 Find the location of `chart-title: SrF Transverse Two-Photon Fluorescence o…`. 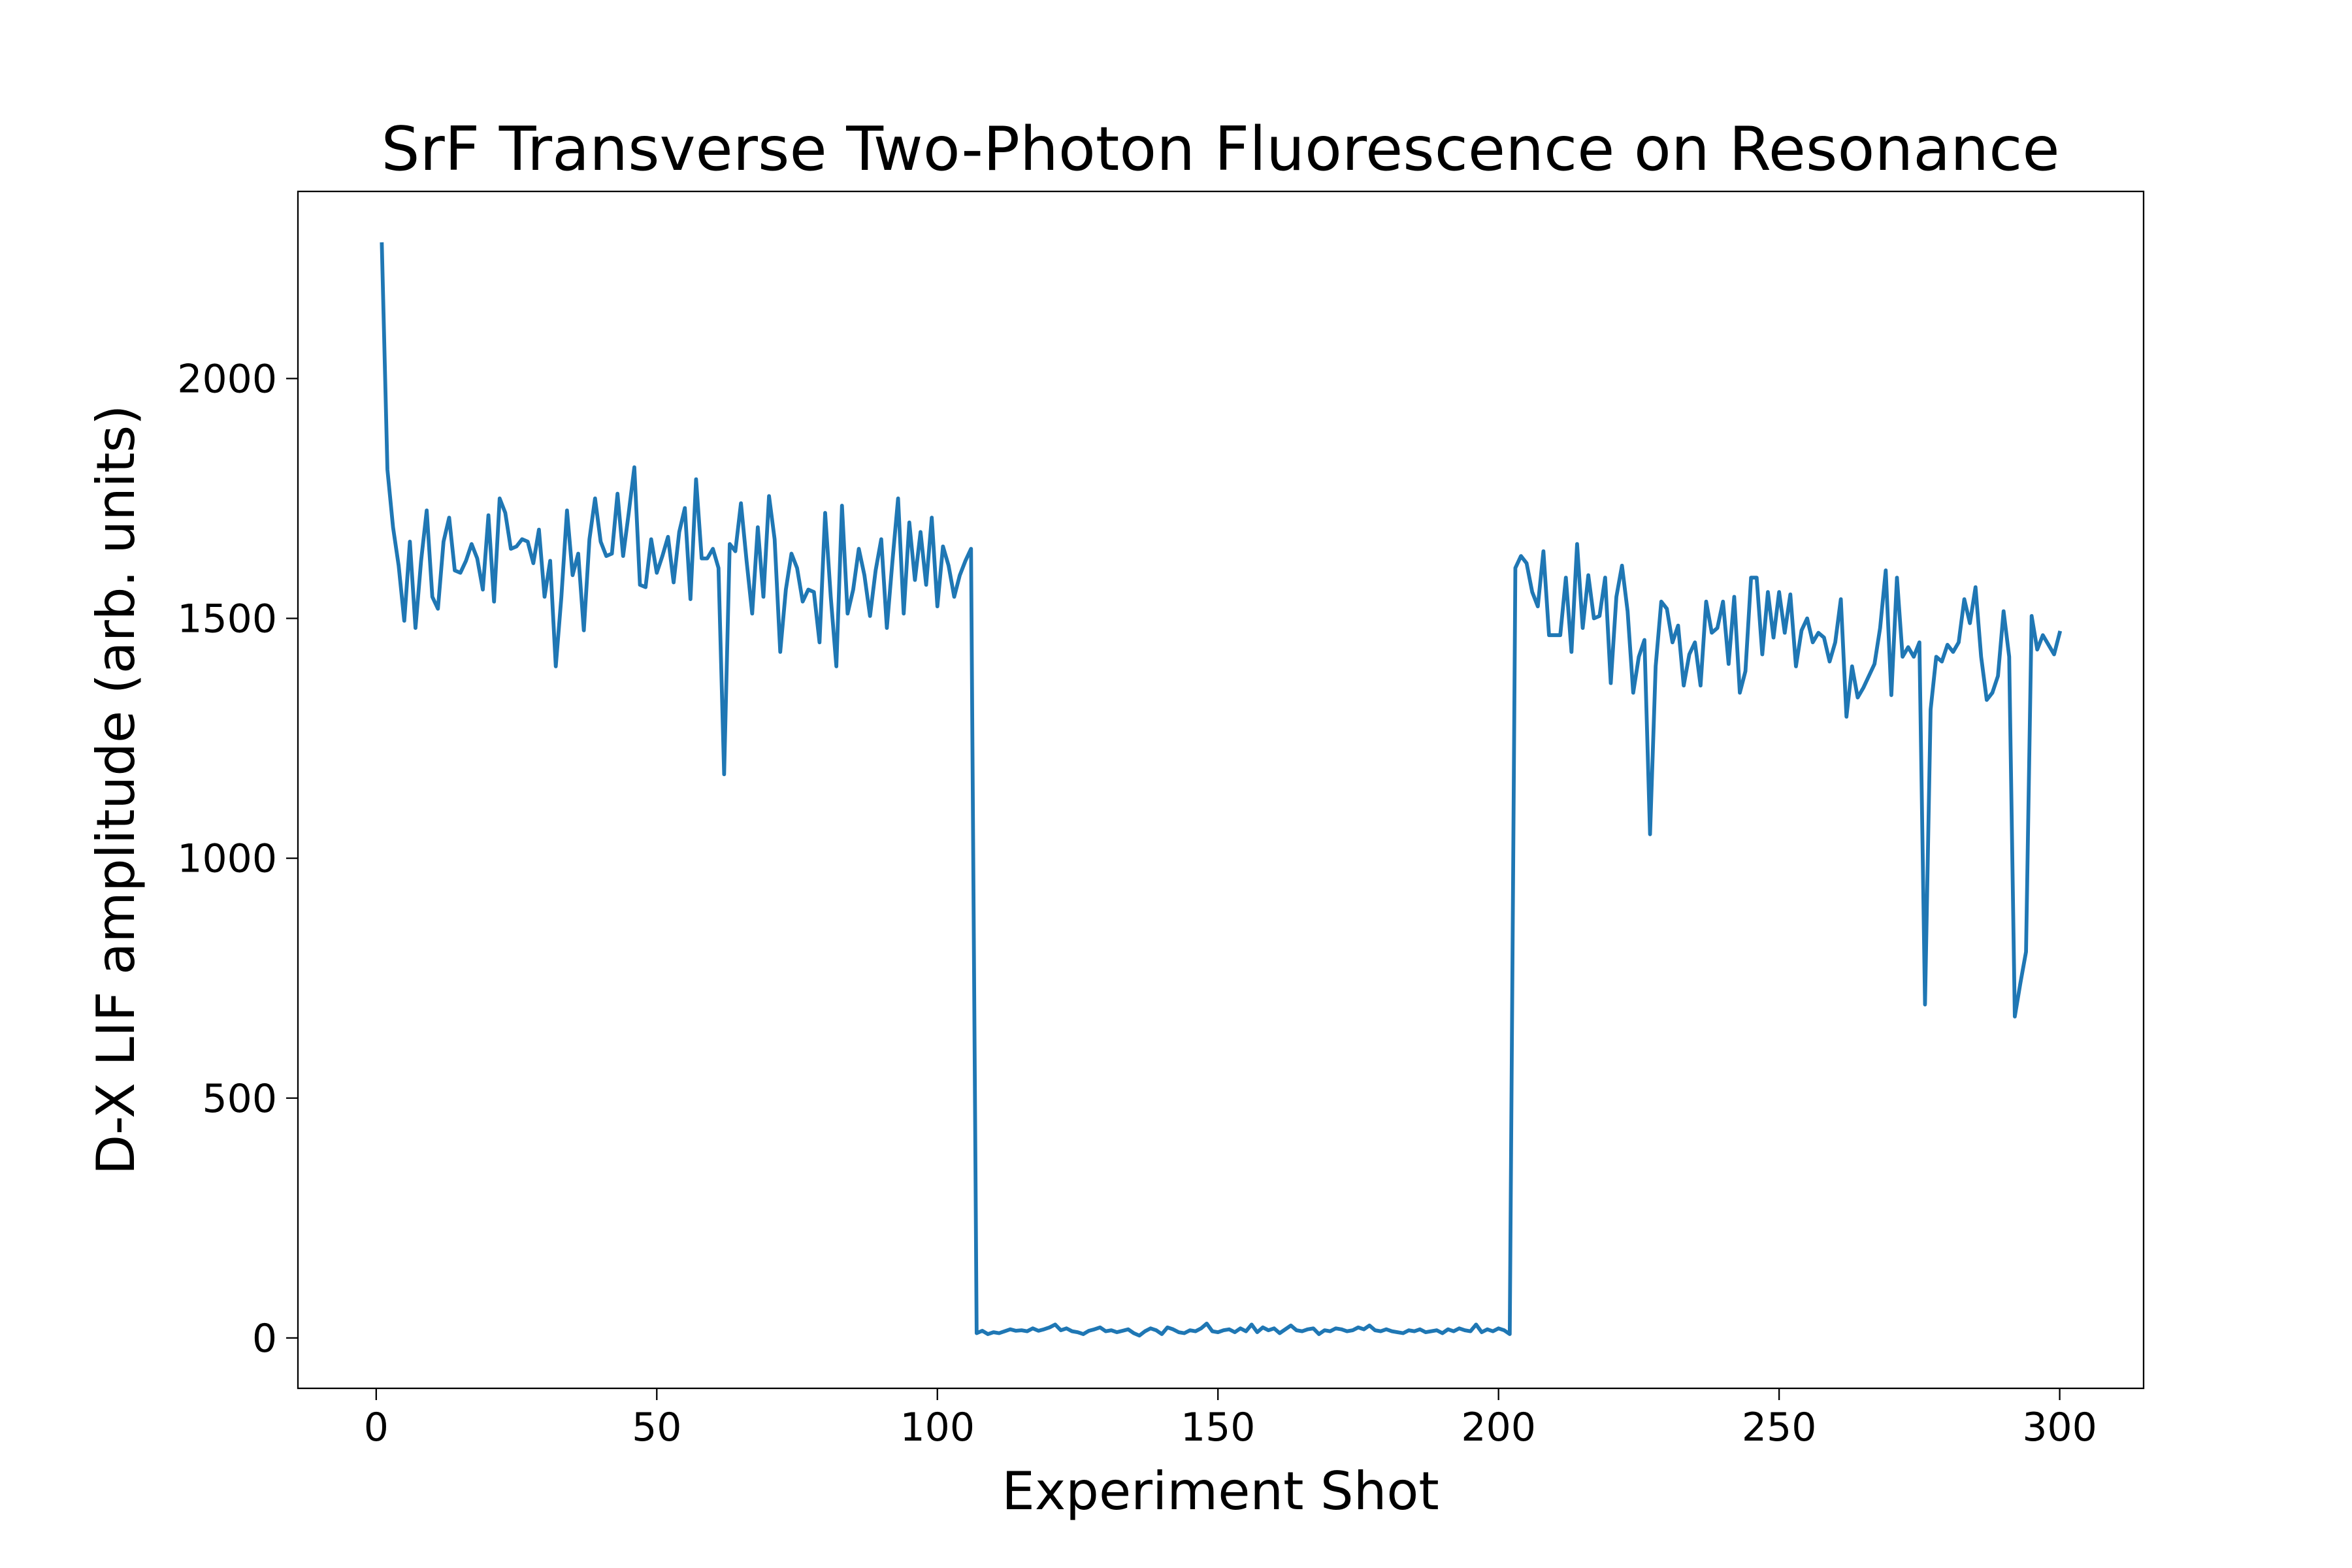

chart-title: SrF Transverse Two-Photon Fluorescence o… is located at coordinates (1220, 149).